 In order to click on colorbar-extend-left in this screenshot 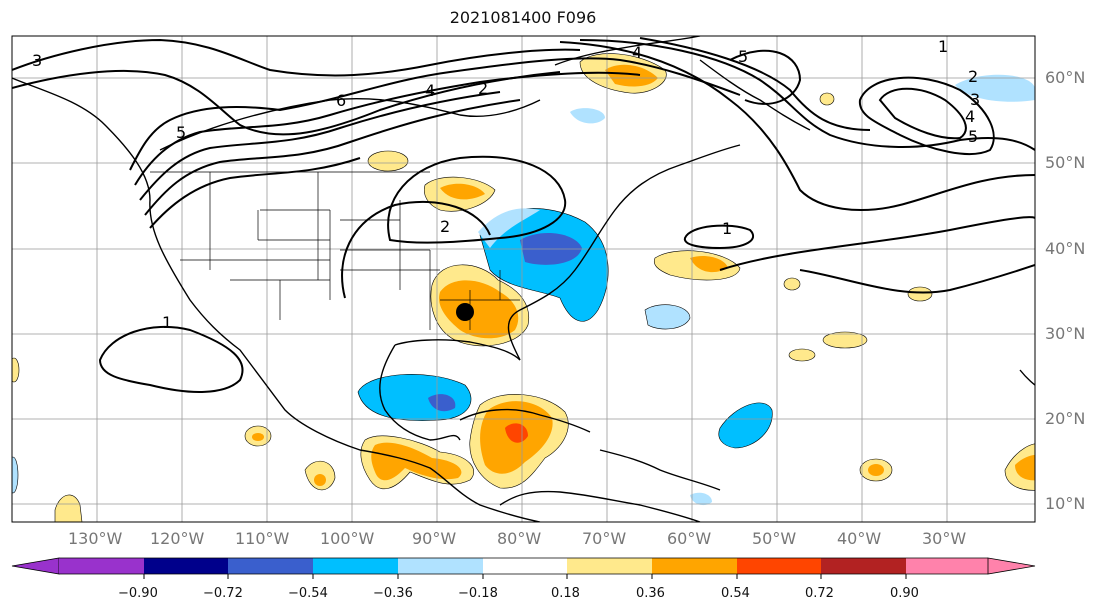, I will do `click(35, 566)`.